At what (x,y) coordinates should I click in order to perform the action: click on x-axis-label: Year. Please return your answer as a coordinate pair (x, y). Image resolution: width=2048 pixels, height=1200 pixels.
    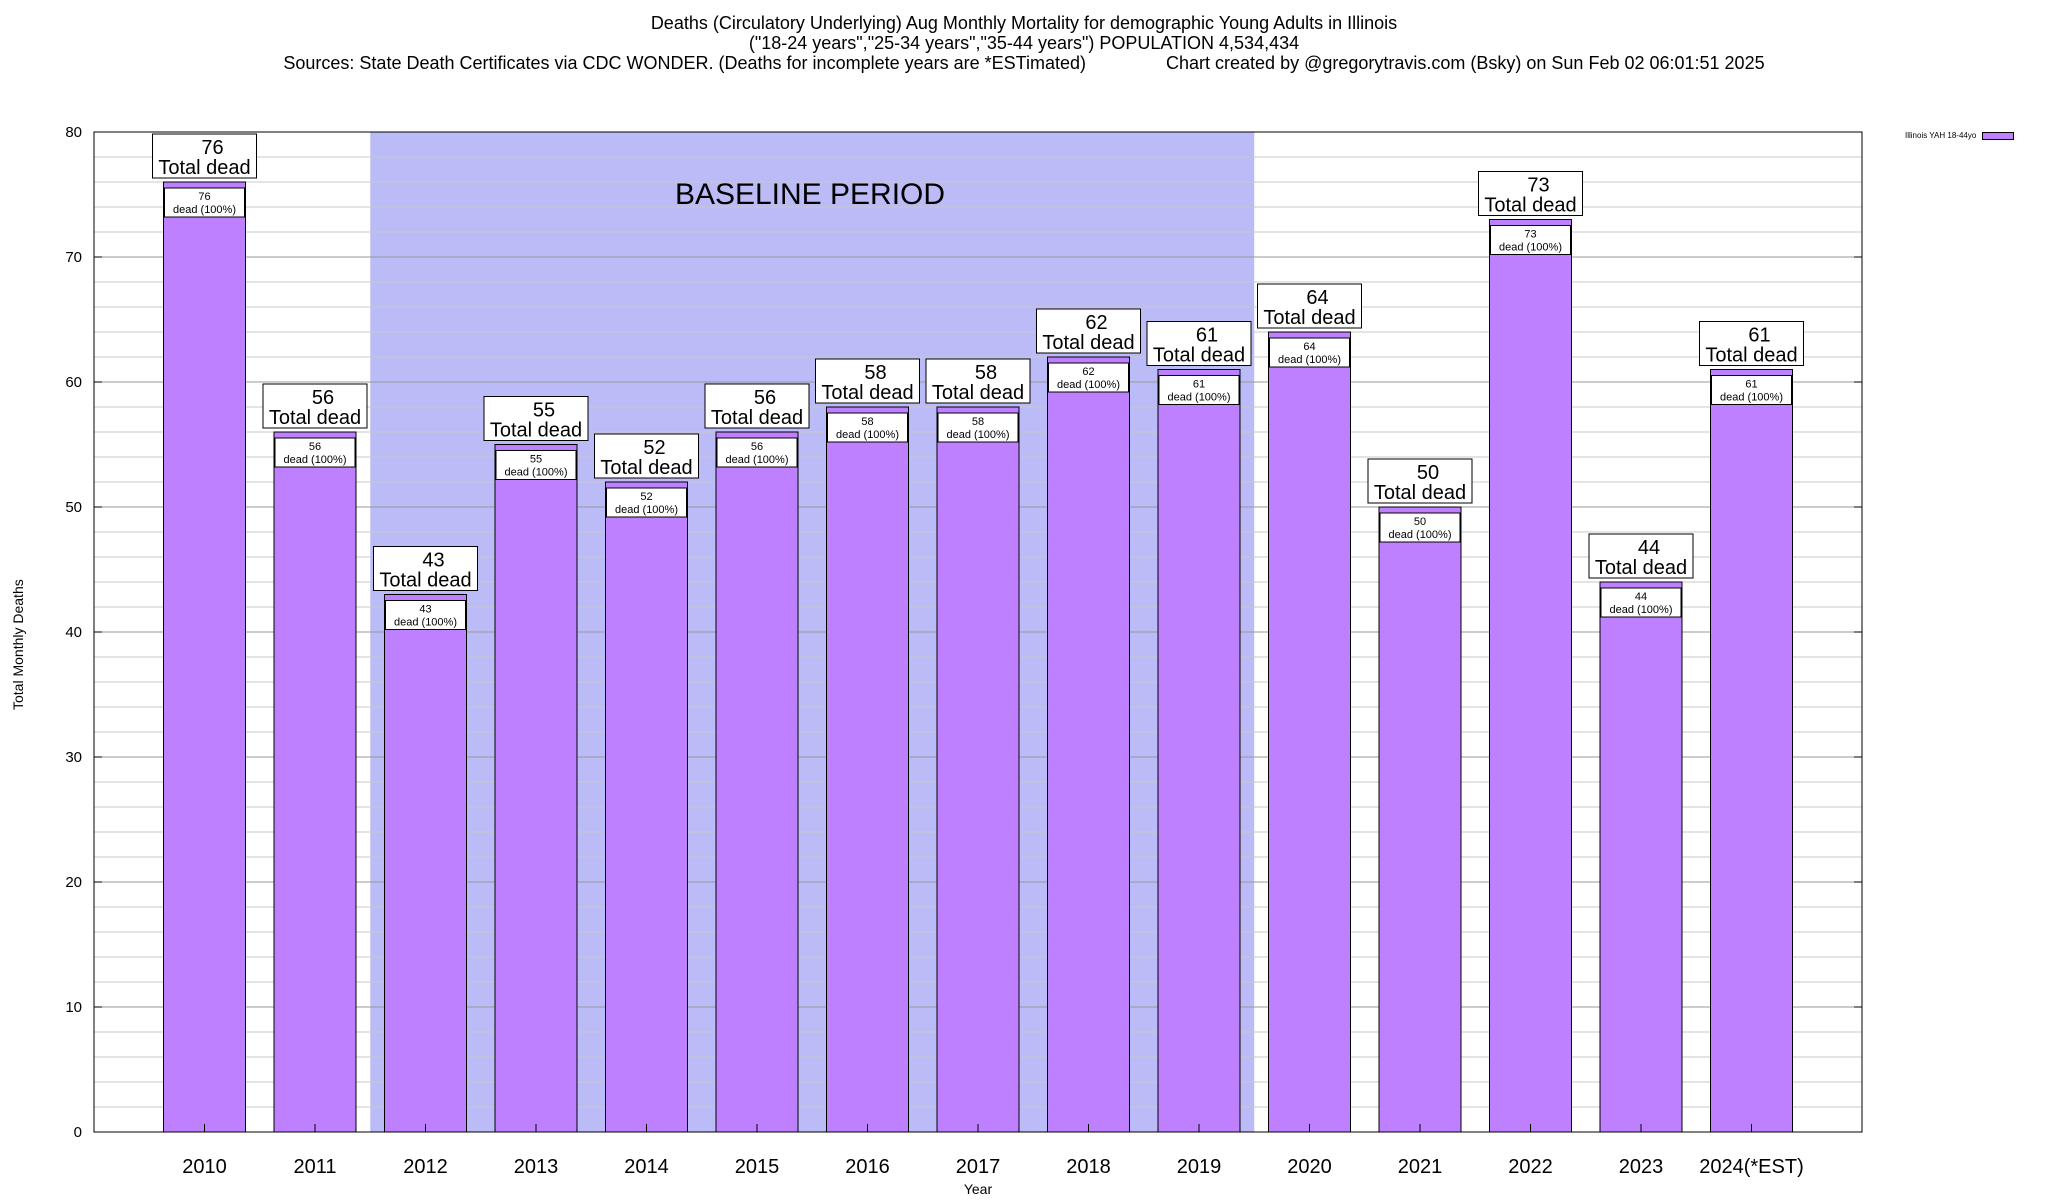
    Looking at the image, I should click on (978, 1189).